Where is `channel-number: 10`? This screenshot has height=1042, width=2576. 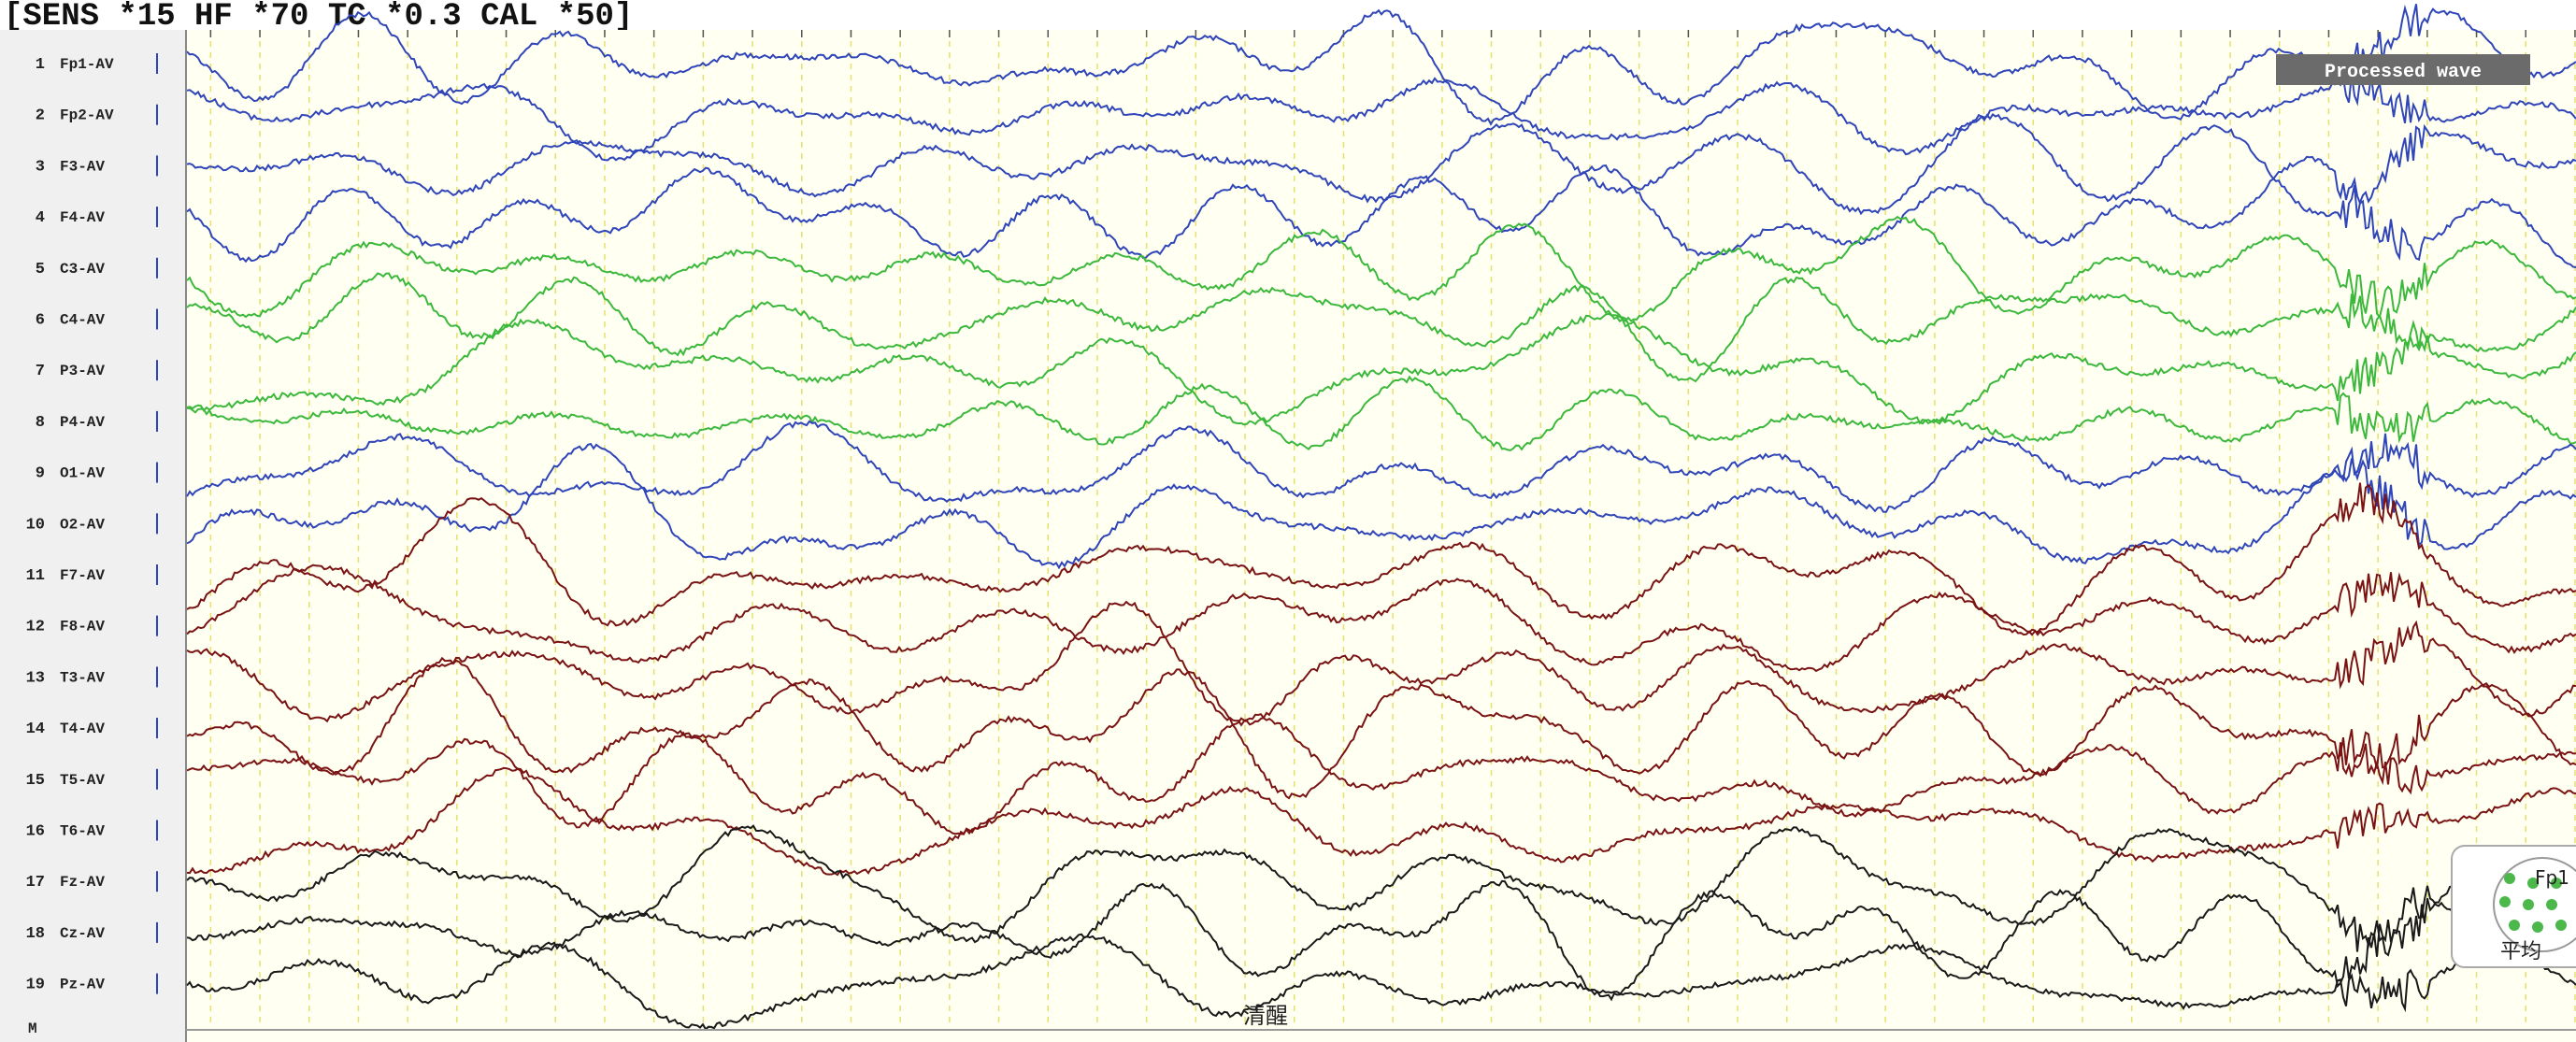 channel-number: 10 is located at coordinates (35, 525).